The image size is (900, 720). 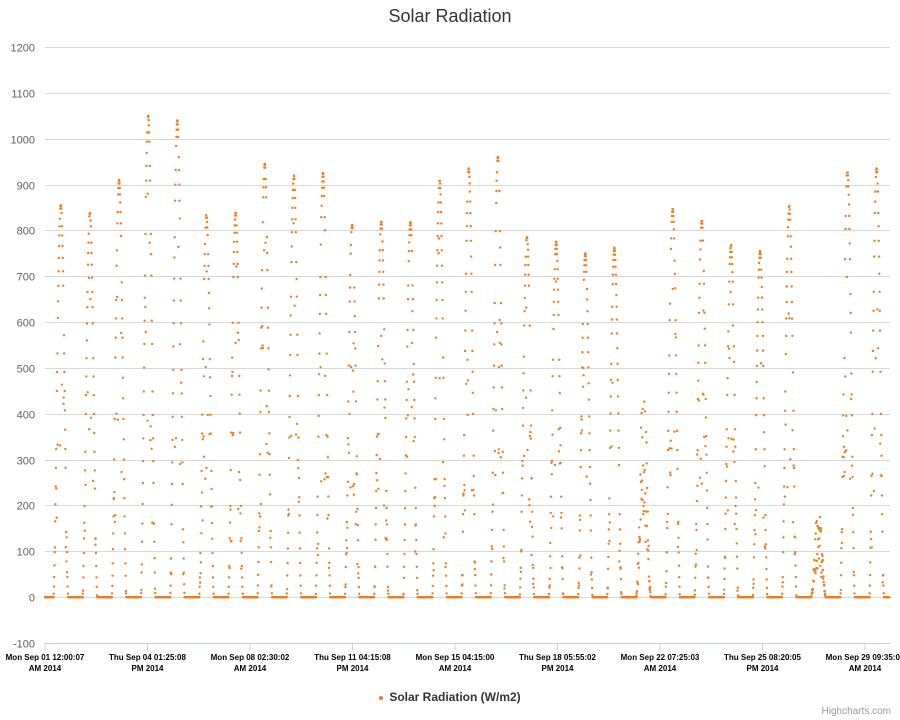 I want to click on credits-link: Highcharts.com, so click(x=856, y=711).